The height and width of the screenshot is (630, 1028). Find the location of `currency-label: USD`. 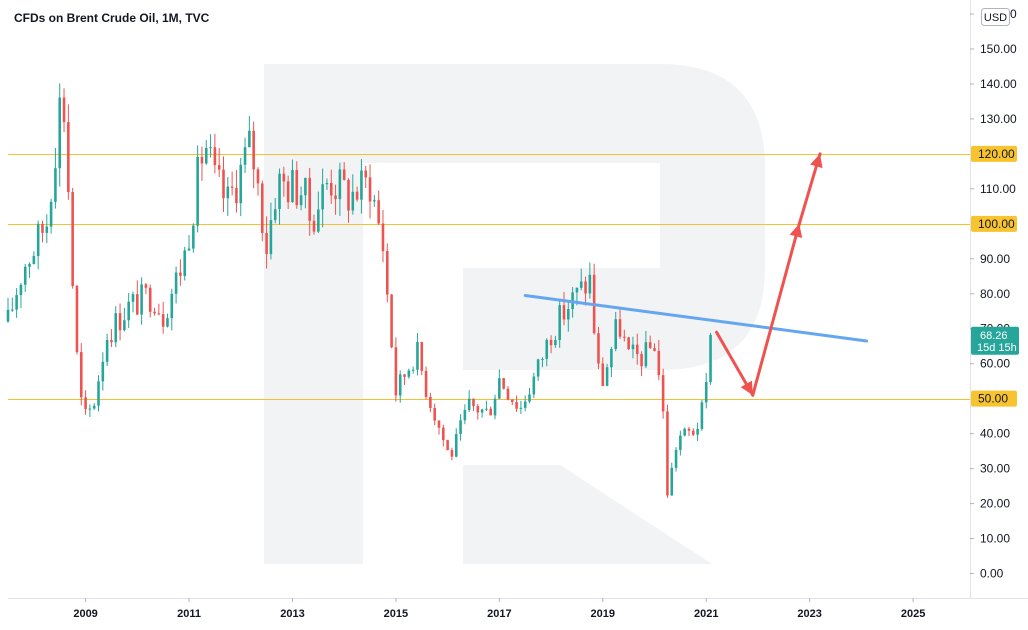

currency-label: USD is located at coordinates (995, 18).